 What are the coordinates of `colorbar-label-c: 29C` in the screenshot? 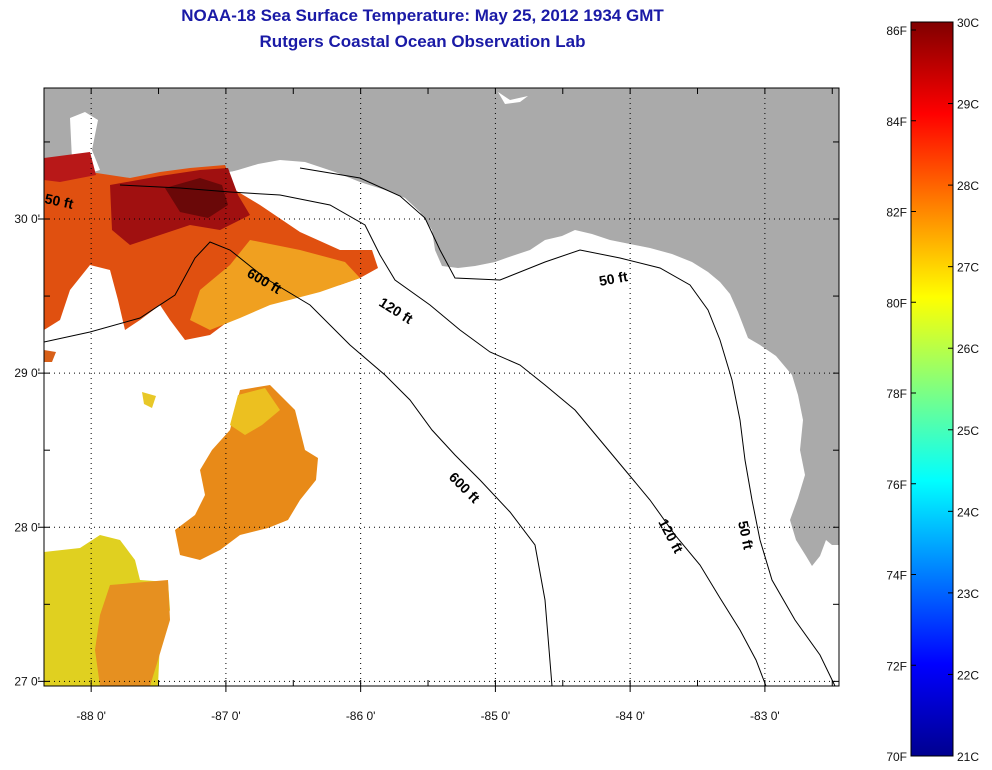 It's located at (968, 105).